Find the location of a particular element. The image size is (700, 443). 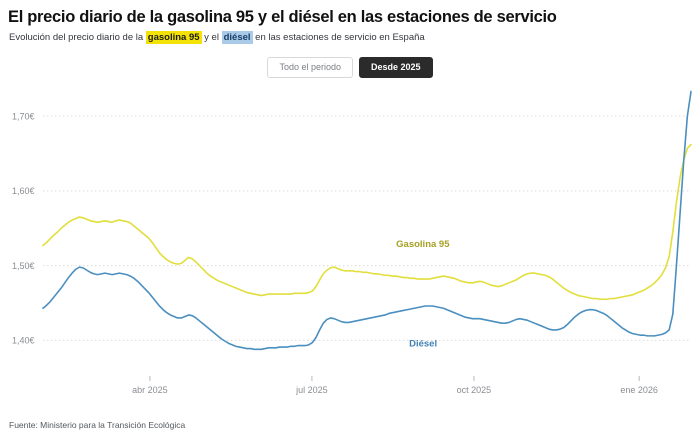

y-axis-tick-label: 1,50€ is located at coordinates (23, 266).